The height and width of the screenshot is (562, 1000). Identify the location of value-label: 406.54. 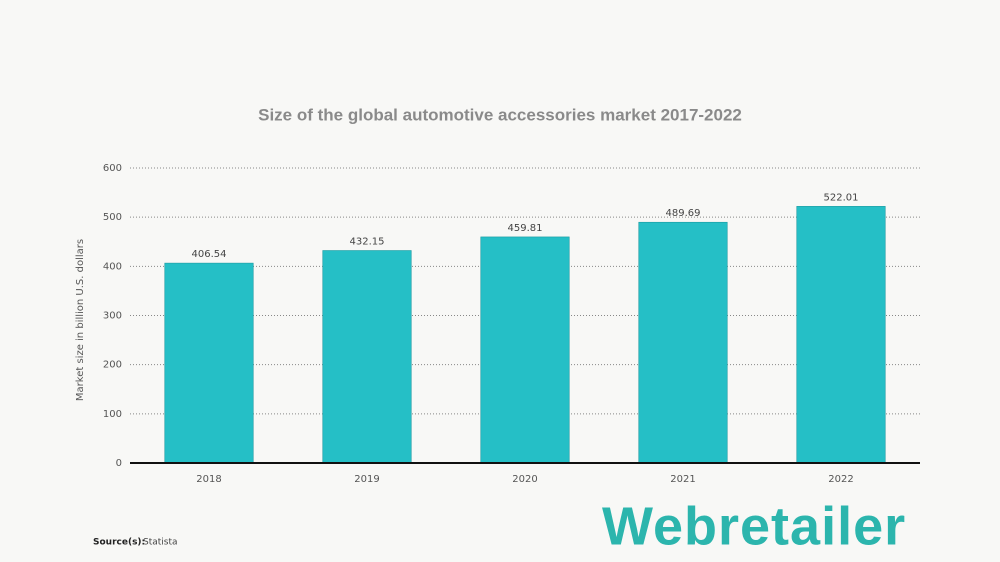
(209, 254).